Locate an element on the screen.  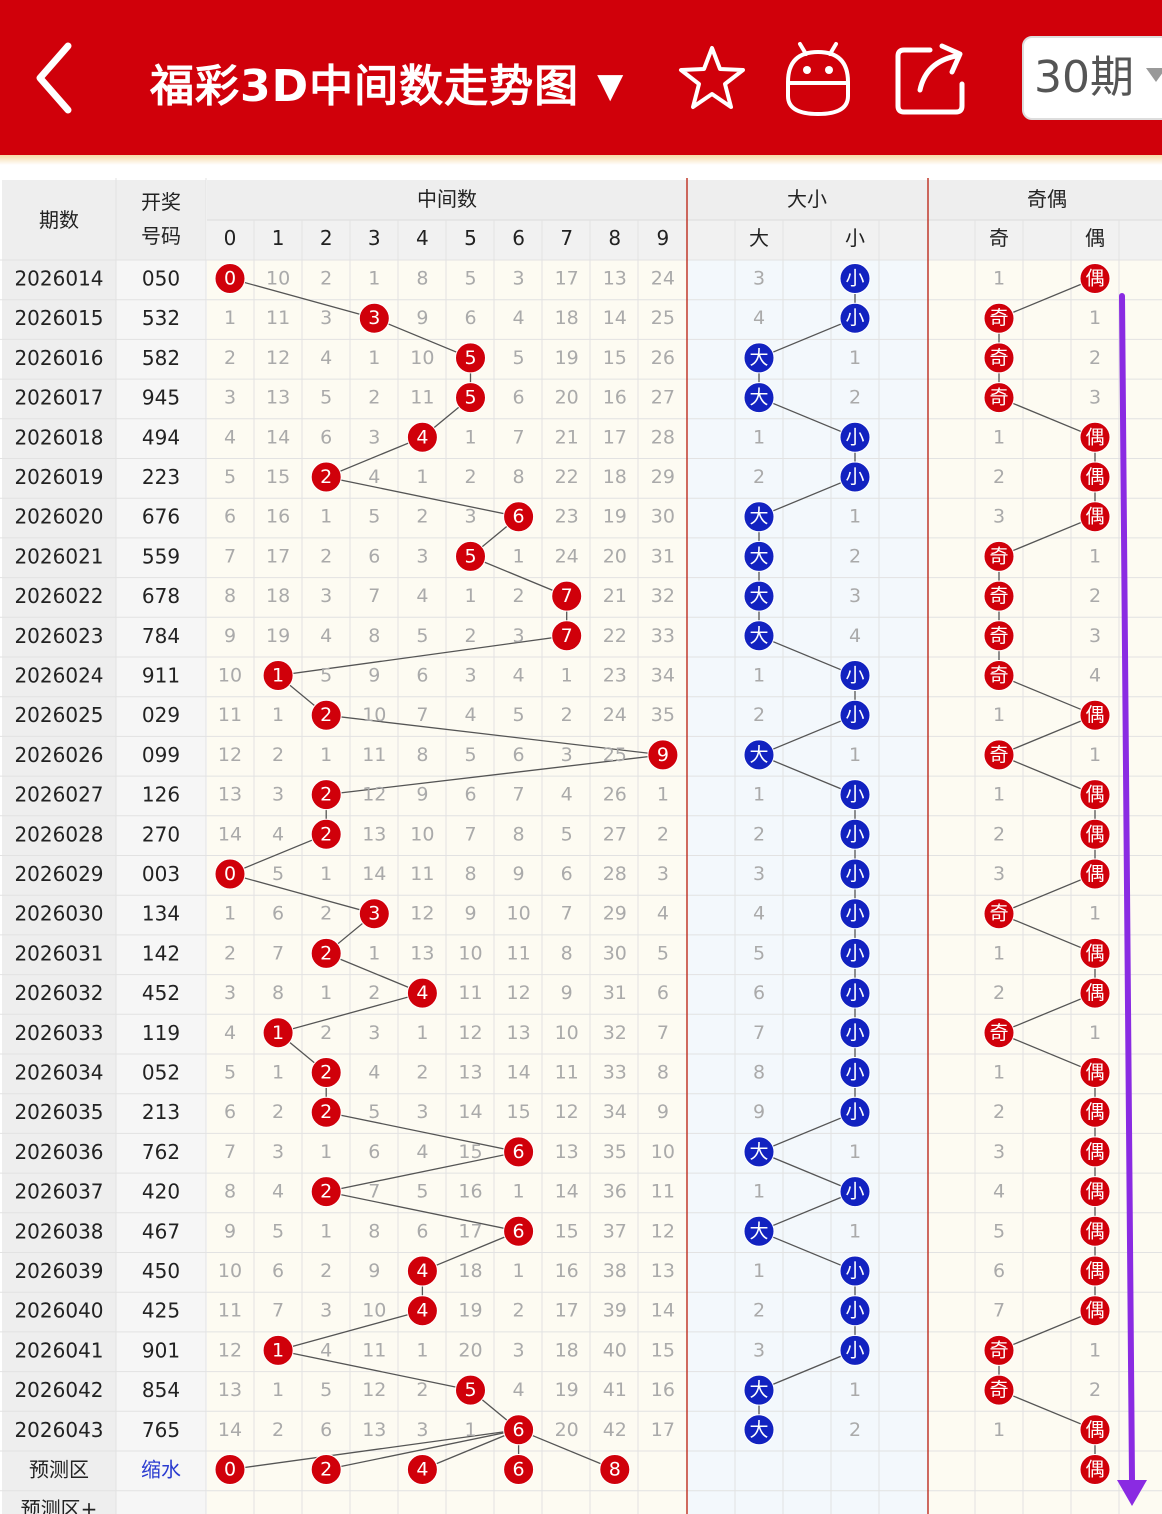
star-icon is located at coordinates (712, 78).